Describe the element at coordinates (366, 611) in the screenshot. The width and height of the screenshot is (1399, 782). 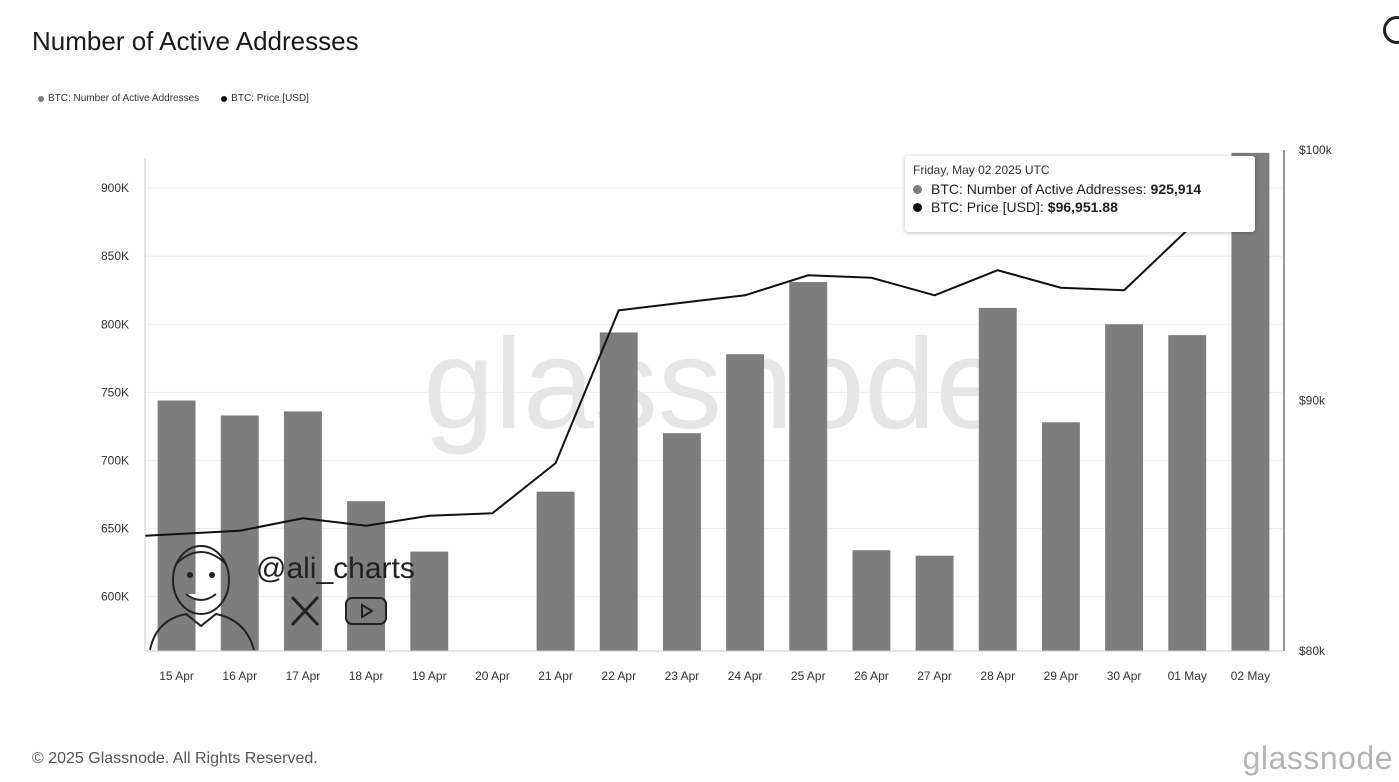
I see `youtube-icon` at that location.